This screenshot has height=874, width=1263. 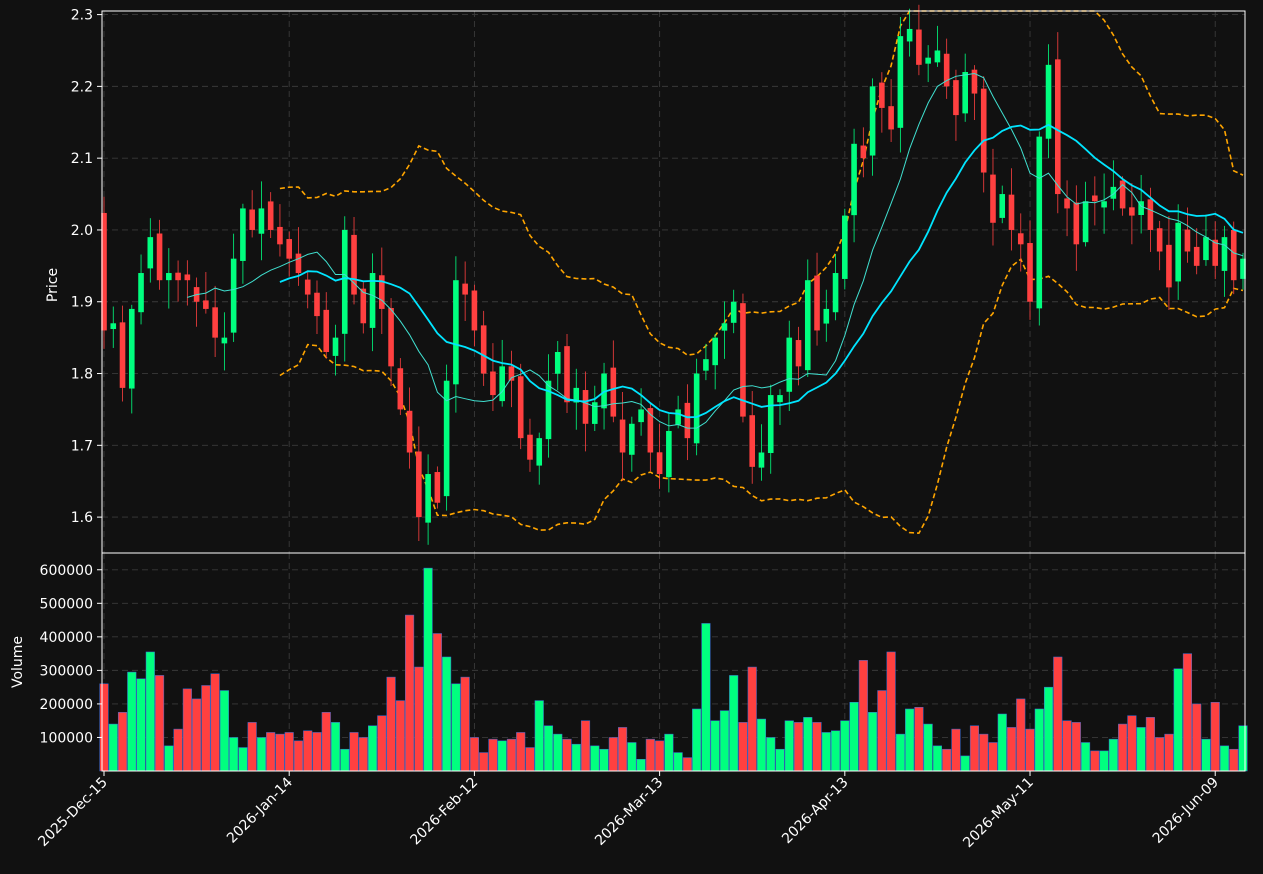 I want to click on price-tick-label: 2.0, so click(x=82, y=231).